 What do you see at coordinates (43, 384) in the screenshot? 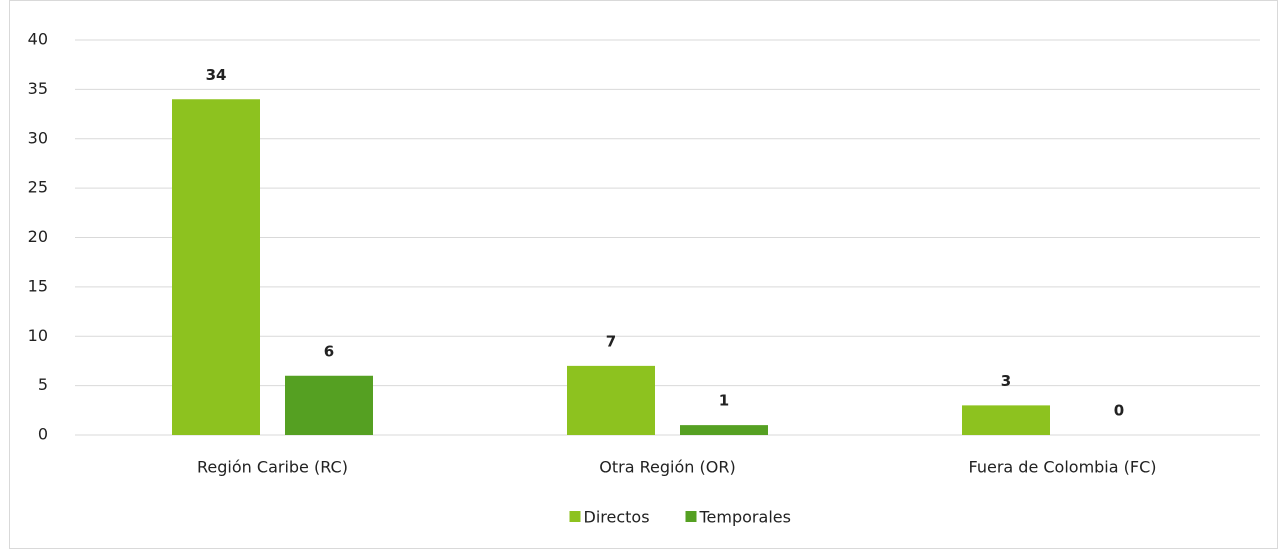
I see `y-tick-label: 5` at bounding box center [43, 384].